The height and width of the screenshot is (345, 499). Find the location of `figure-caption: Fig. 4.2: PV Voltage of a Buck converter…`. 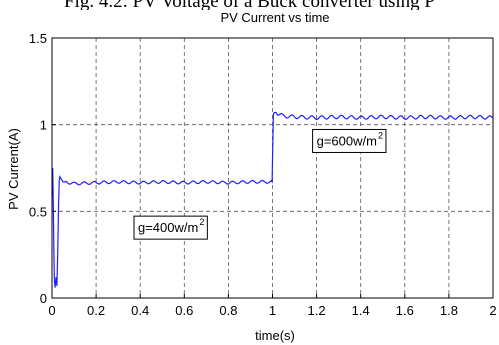

figure-caption: Fig. 4.2: PV Voltage of a Buck converter… is located at coordinates (249, 5).